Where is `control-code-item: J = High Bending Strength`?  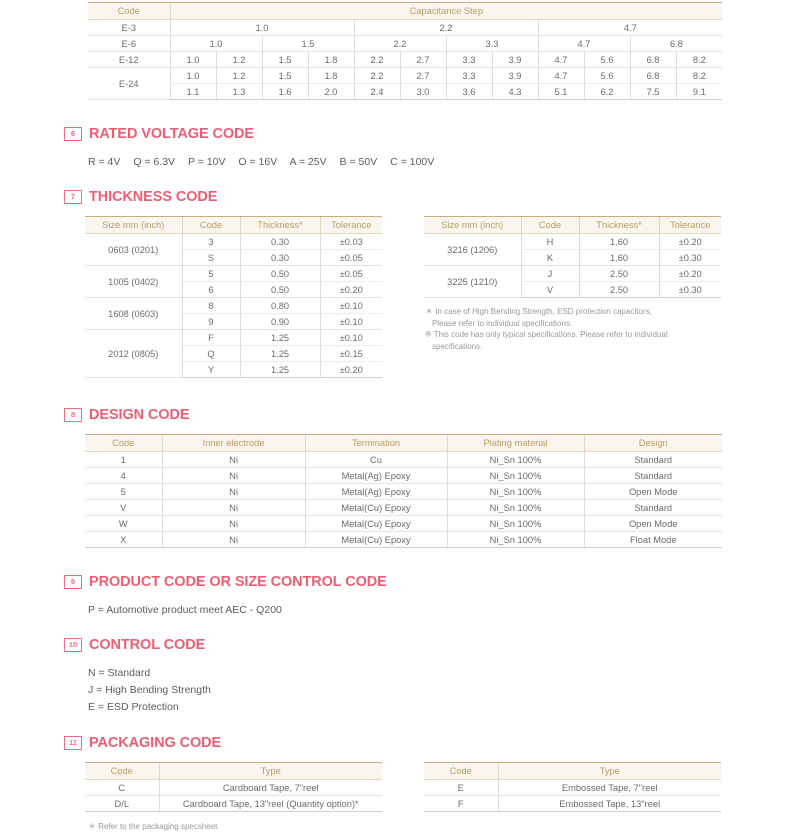
control-code-item: J = High Bending Strength is located at coordinates (149, 690).